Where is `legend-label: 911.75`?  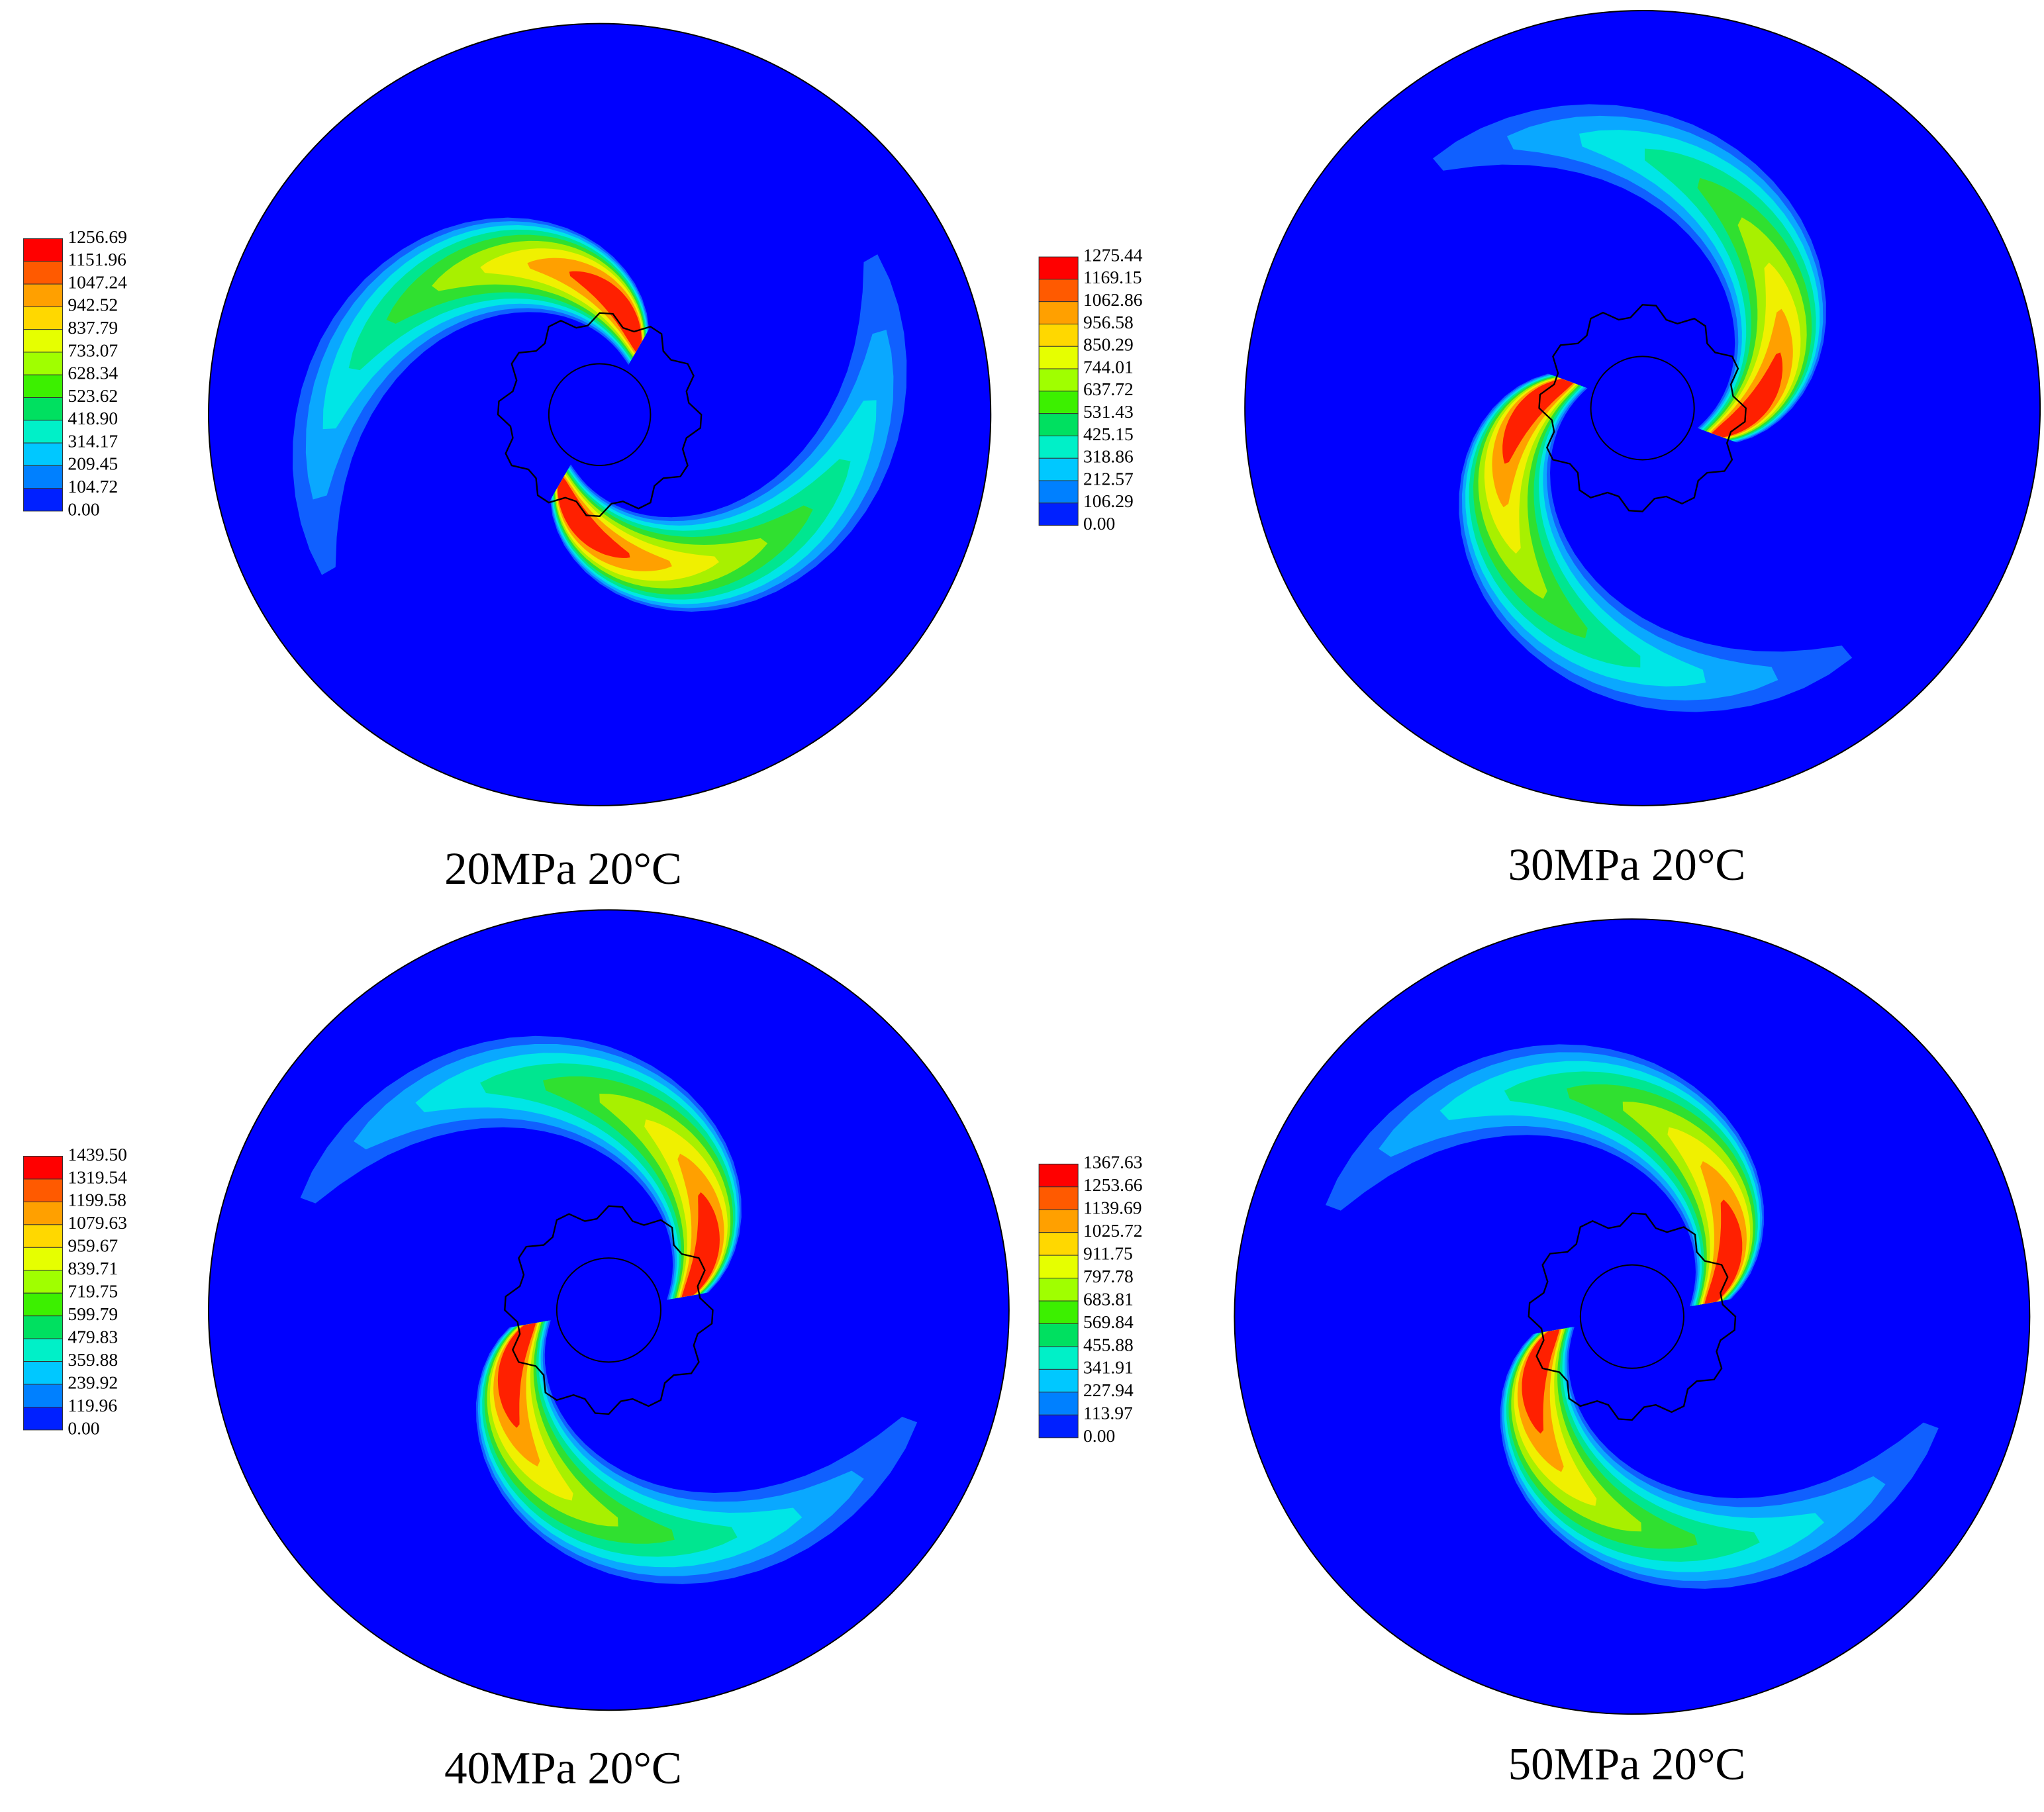
legend-label: 911.75 is located at coordinates (1108, 1253).